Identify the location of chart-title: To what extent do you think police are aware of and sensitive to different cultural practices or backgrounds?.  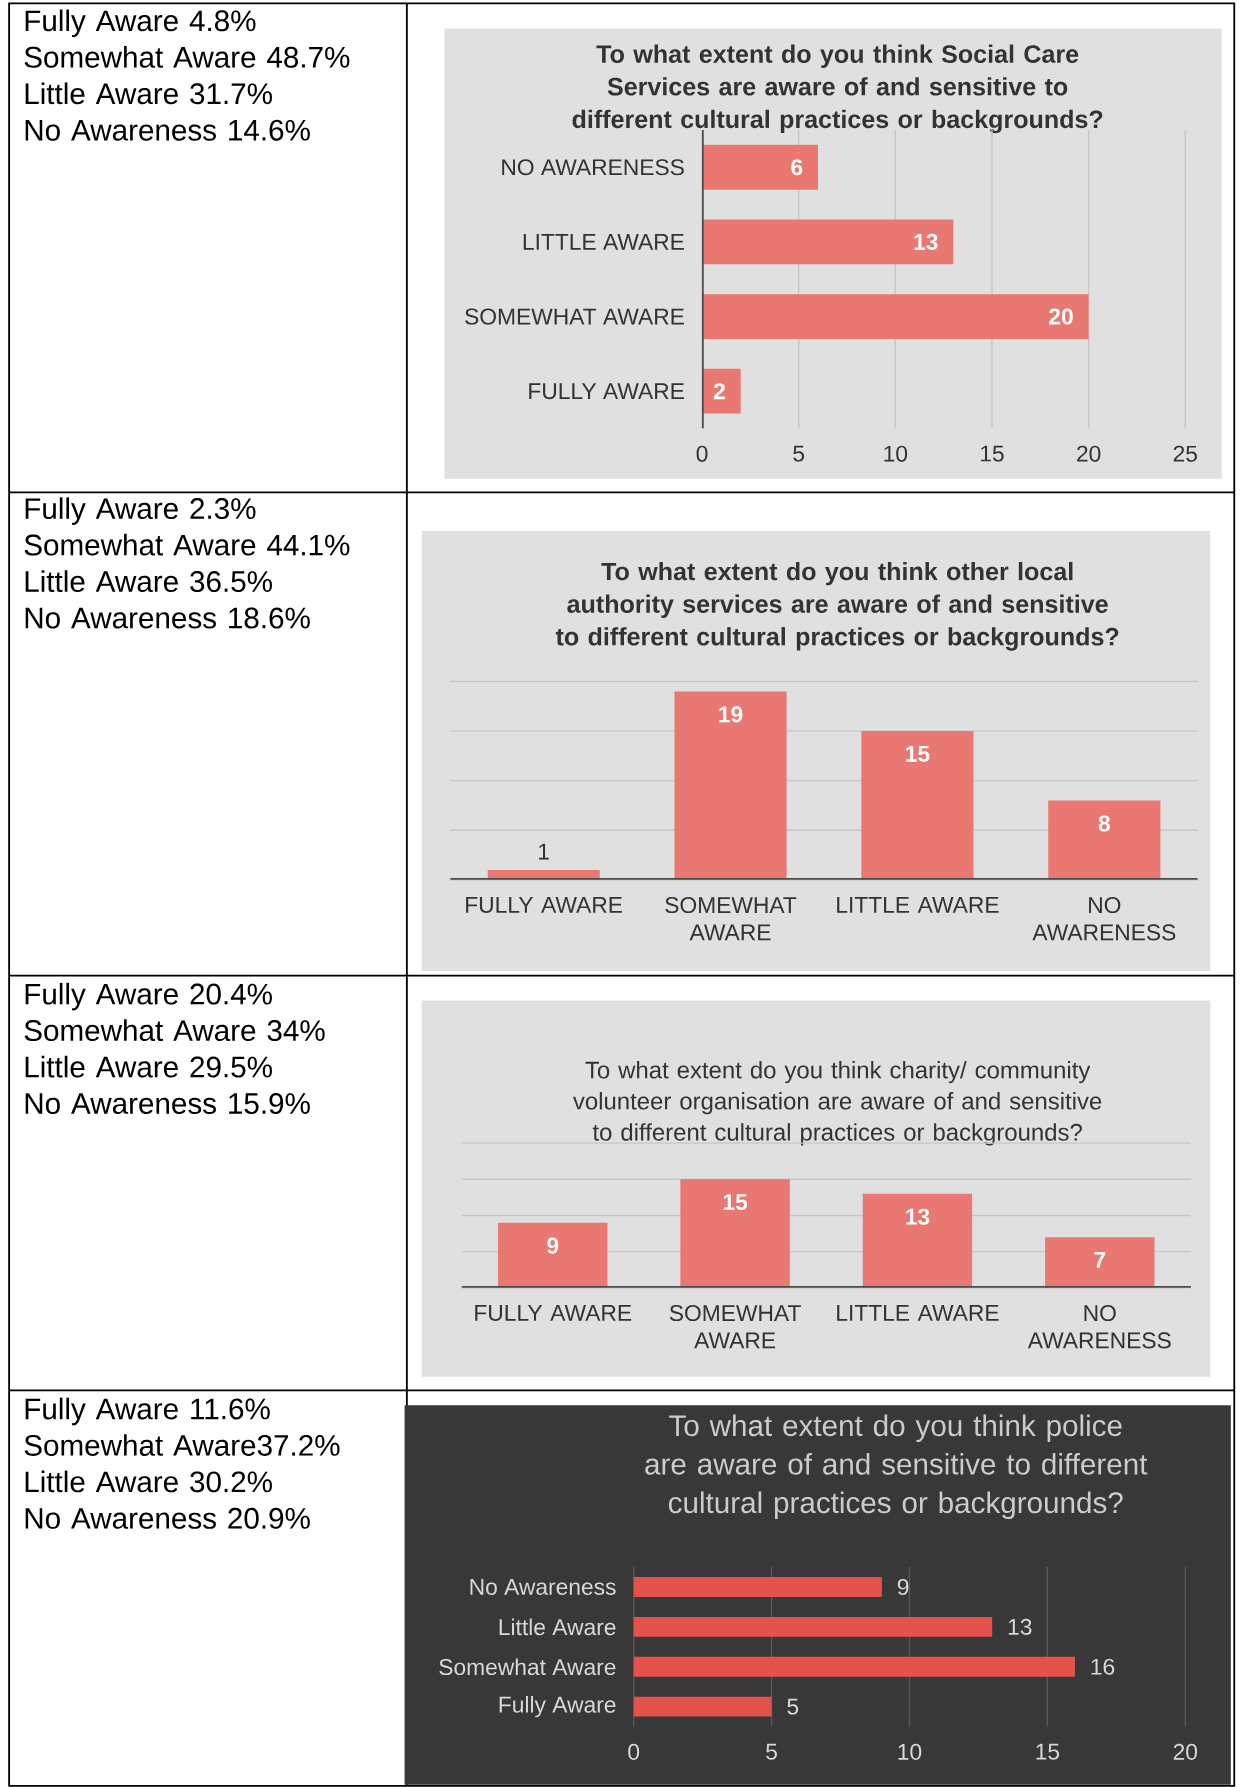
(896, 1467).